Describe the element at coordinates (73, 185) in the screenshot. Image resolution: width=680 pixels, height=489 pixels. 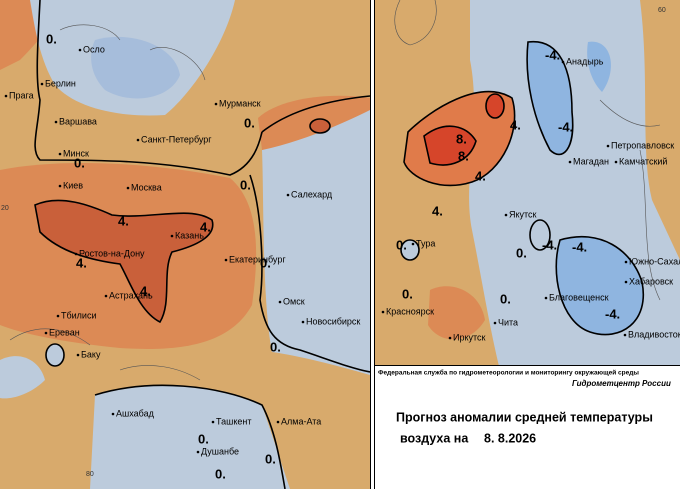
I see `city-label: Киев` at that location.